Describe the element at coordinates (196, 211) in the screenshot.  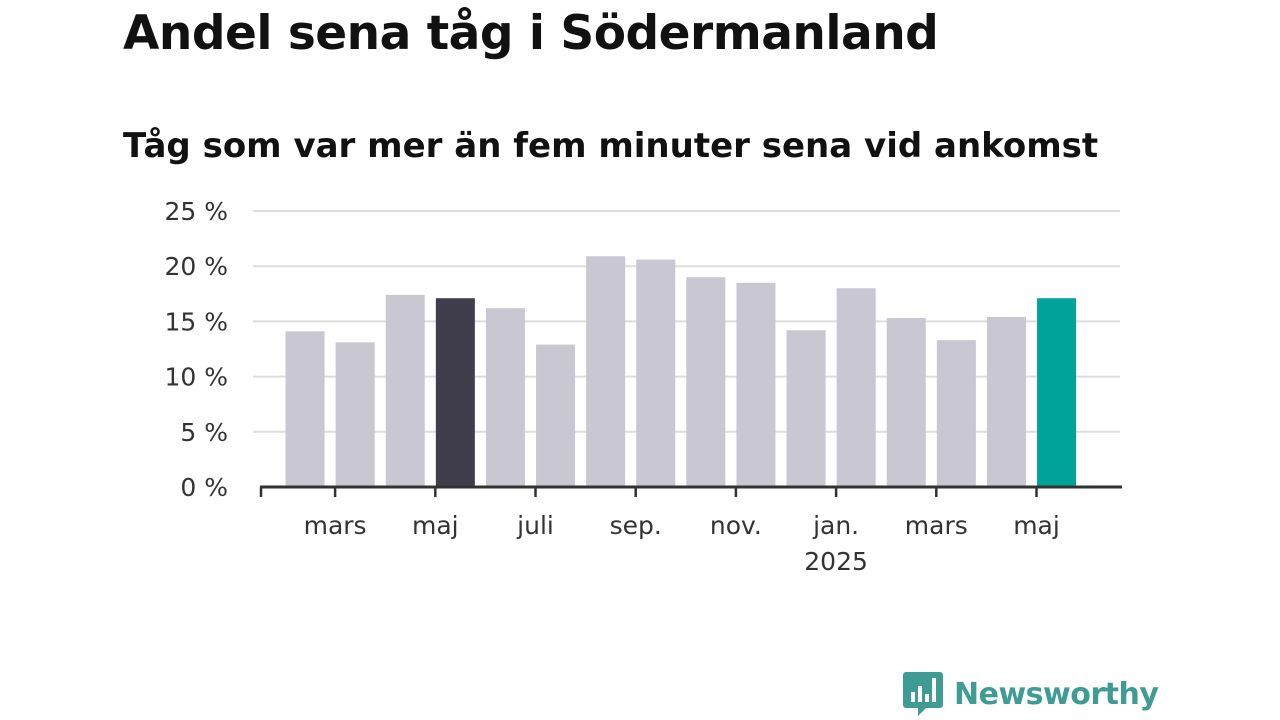
I see `y-tick-label: 25 %` at that location.